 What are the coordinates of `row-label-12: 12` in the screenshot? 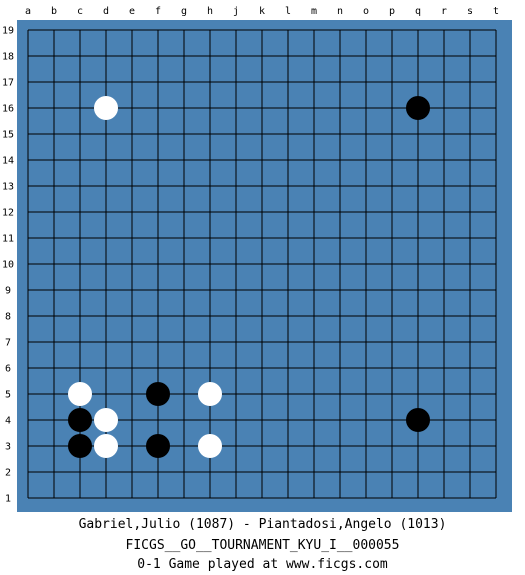 It's located at (8, 213).